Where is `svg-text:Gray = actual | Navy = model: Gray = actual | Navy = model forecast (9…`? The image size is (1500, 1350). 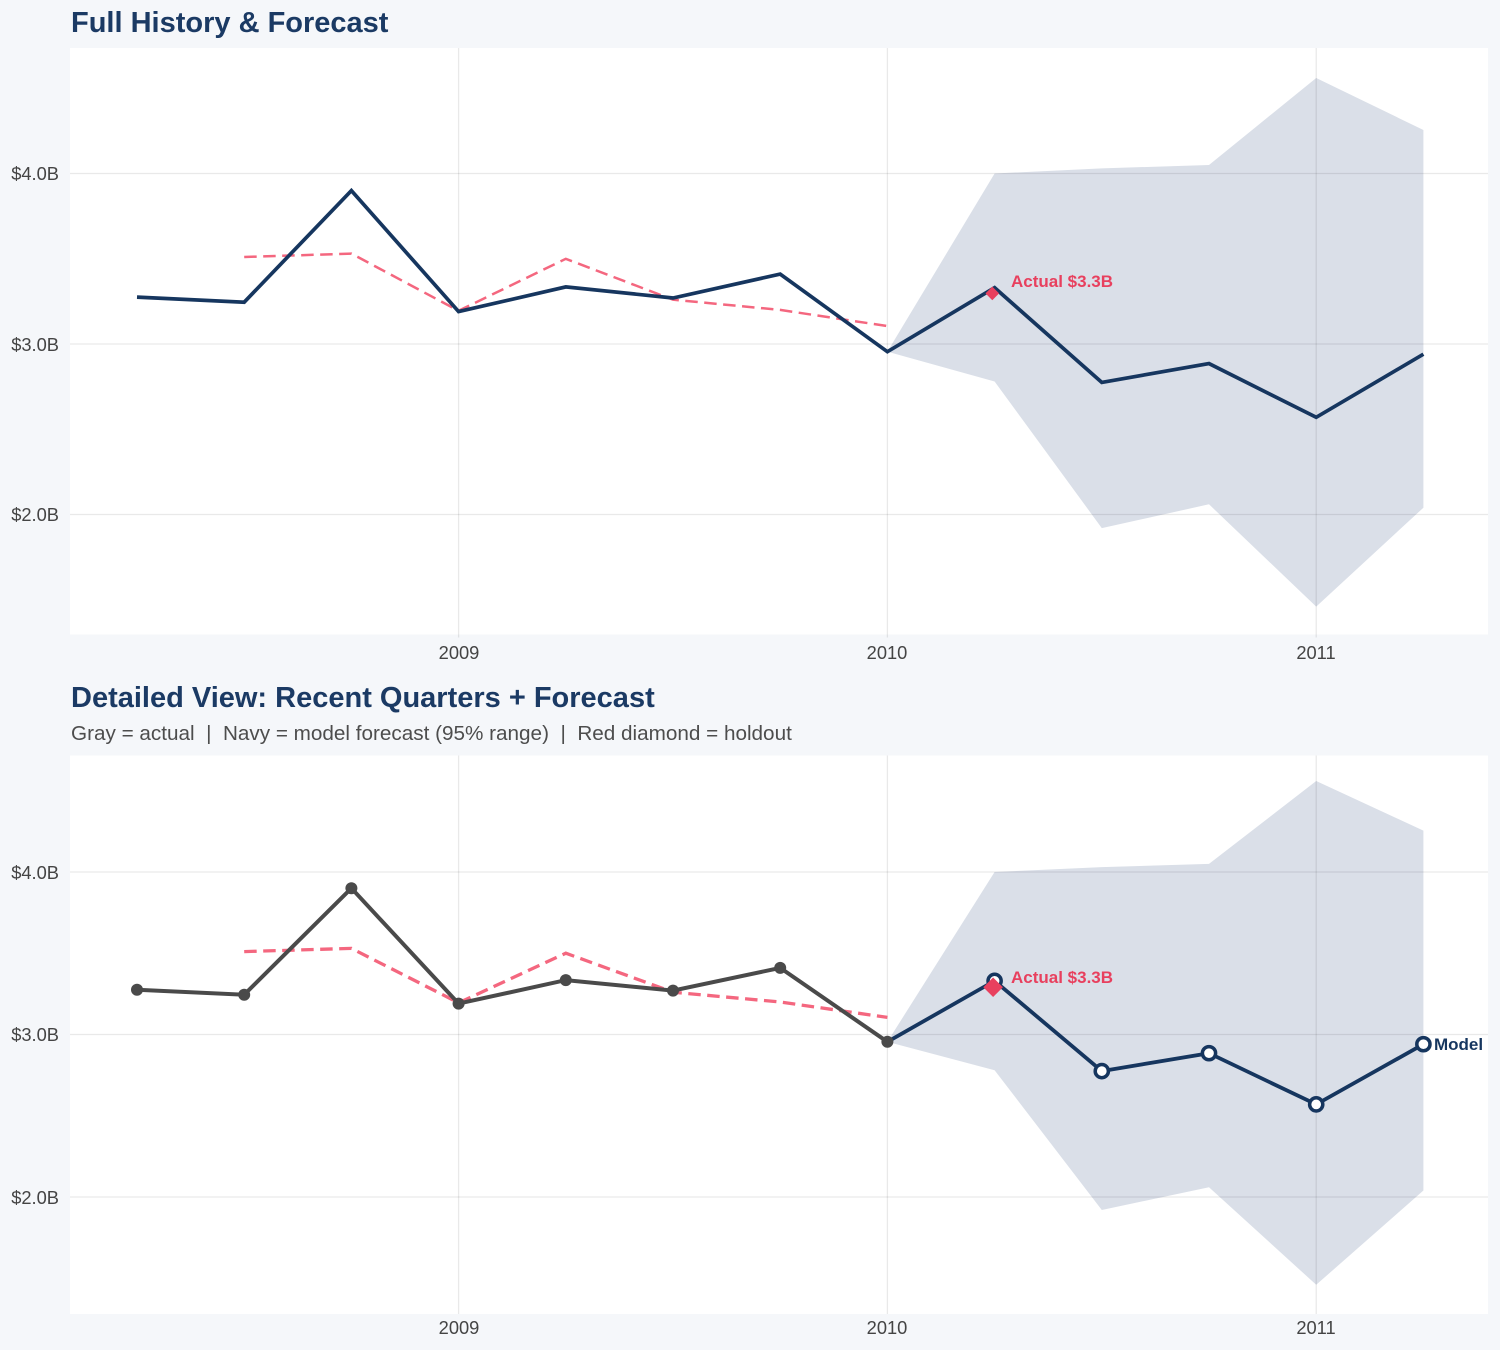
svg-text:Gray = actual | Navy = model: Gray = actual | Navy = model forecast (9… is located at coordinates (431, 733).